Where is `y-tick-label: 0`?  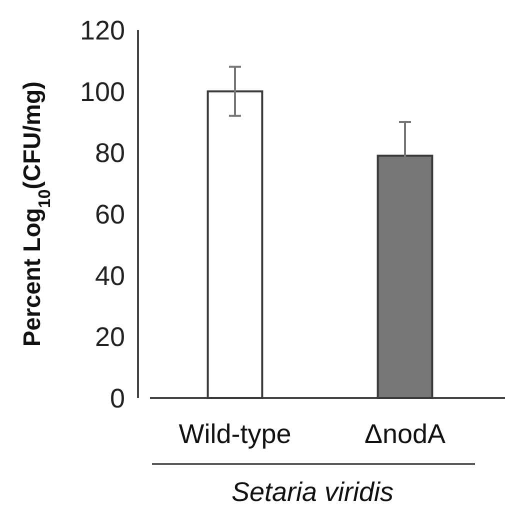
y-tick-label: 0 is located at coordinates (117, 398).